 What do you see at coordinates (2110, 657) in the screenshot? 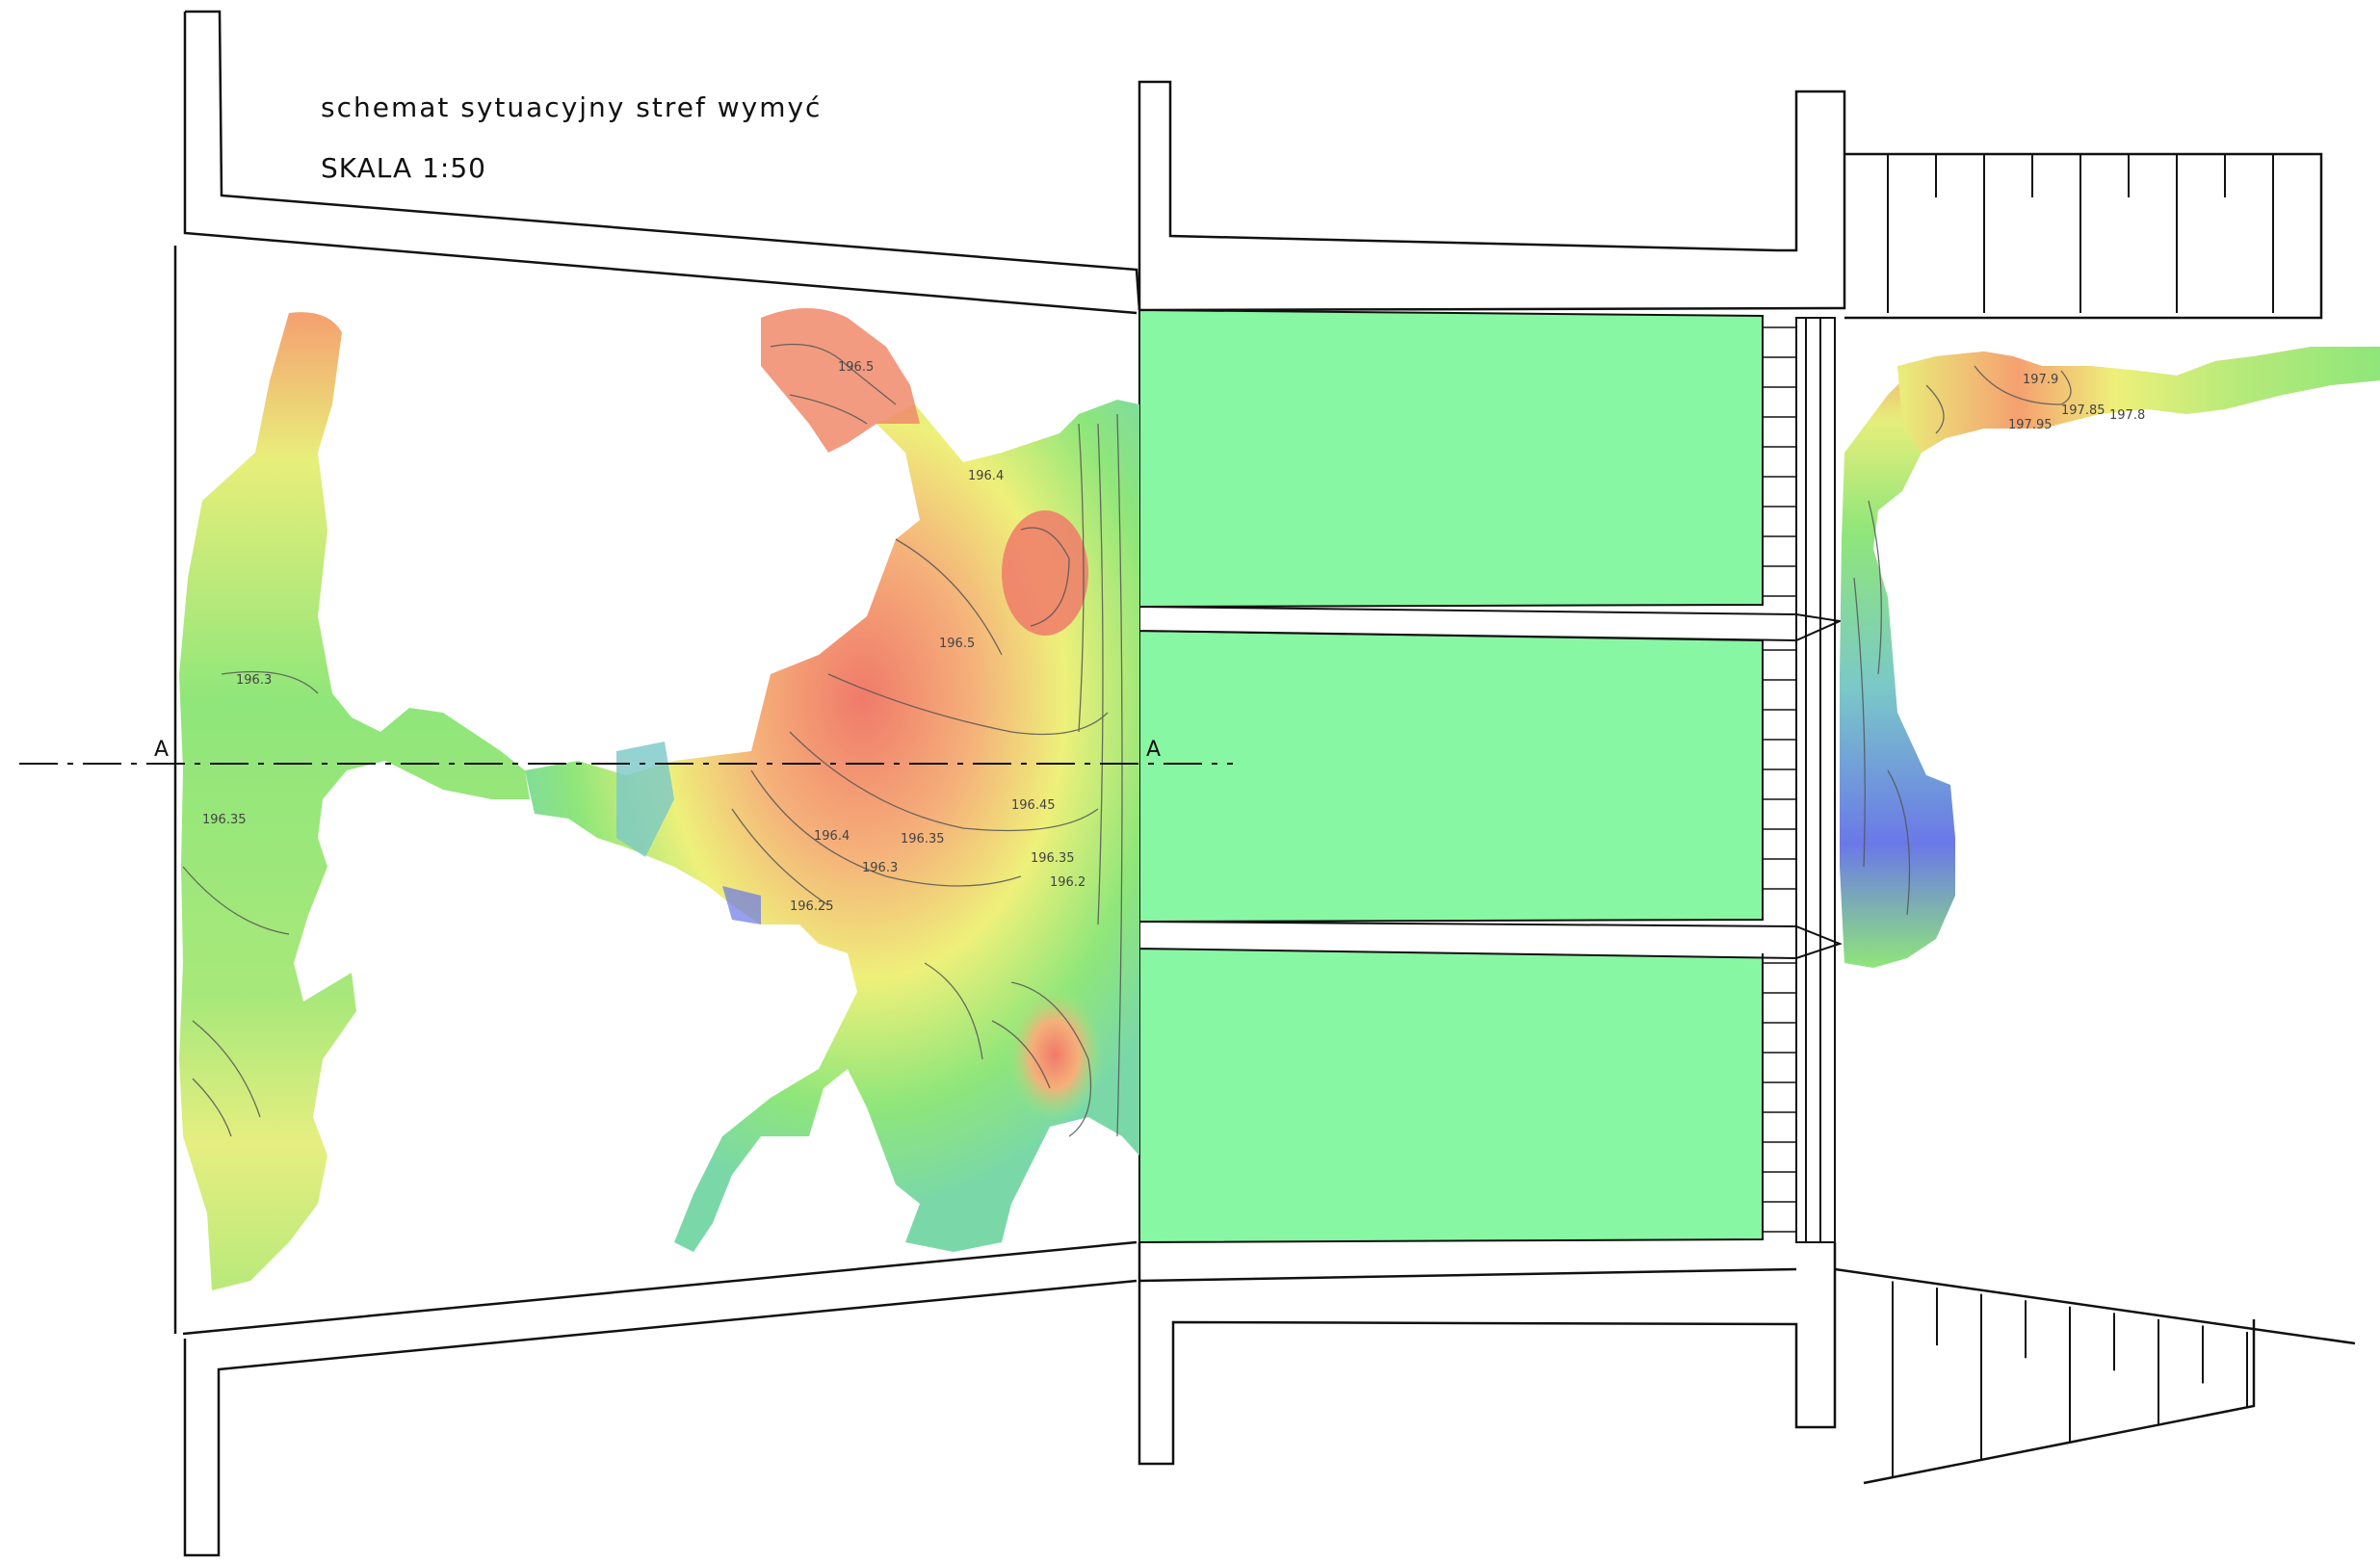
I see `scour-zone-right` at bounding box center [2110, 657].